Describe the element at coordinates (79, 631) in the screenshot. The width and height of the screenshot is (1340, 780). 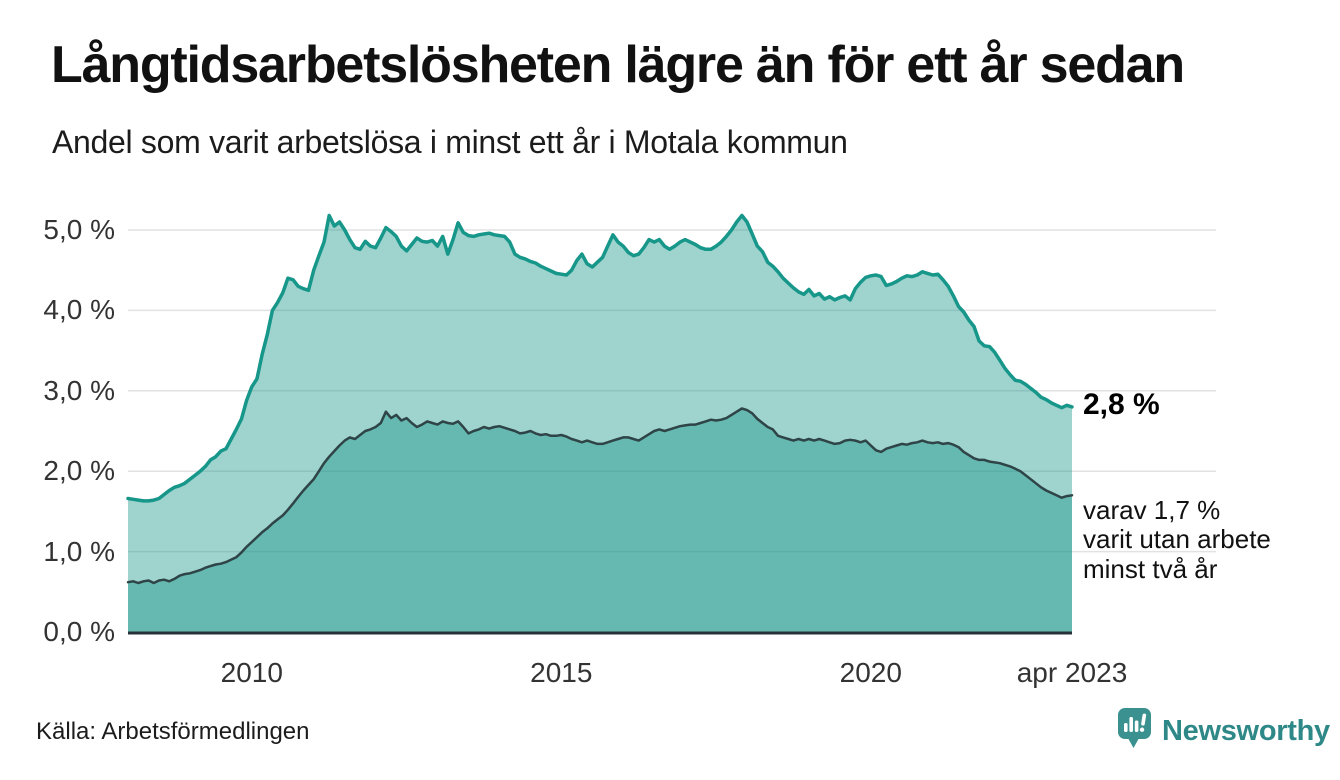
I see `y-tick-label: 0,0 %` at that location.